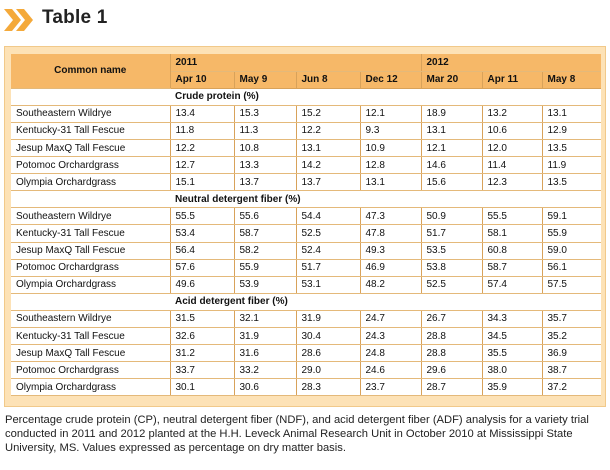 The width and height of the screenshot is (610, 470). I want to click on value-cell: 11.4, so click(512, 165).